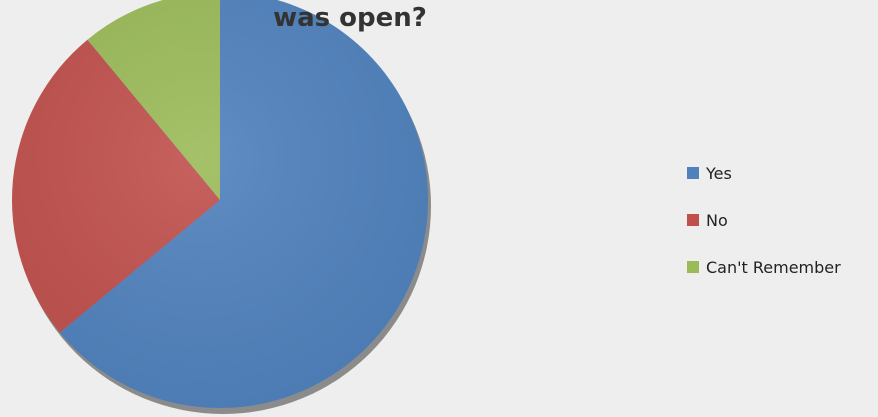 This screenshot has height=417, width=878. I want to click on legend-item-no: No, so click(707, 220).